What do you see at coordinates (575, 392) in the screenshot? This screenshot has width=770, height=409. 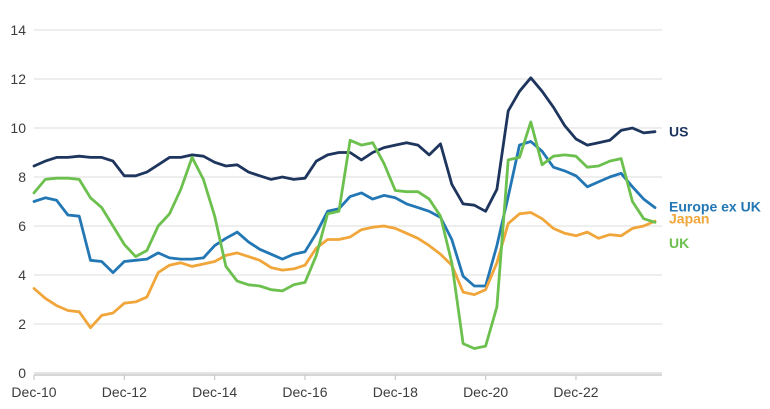 I see `x-tick-label: Dec-22` at bounding box center [575, 392].